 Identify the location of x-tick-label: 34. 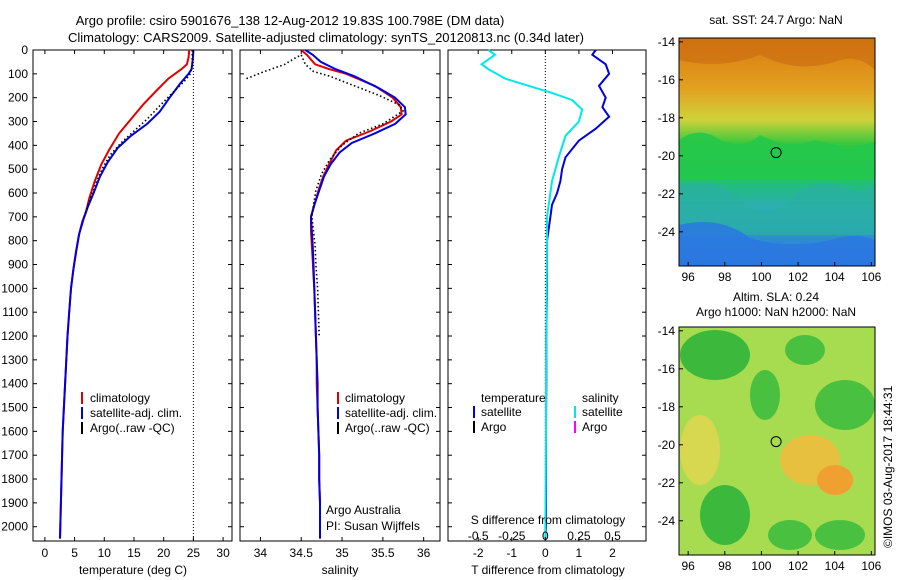
(261, 553).